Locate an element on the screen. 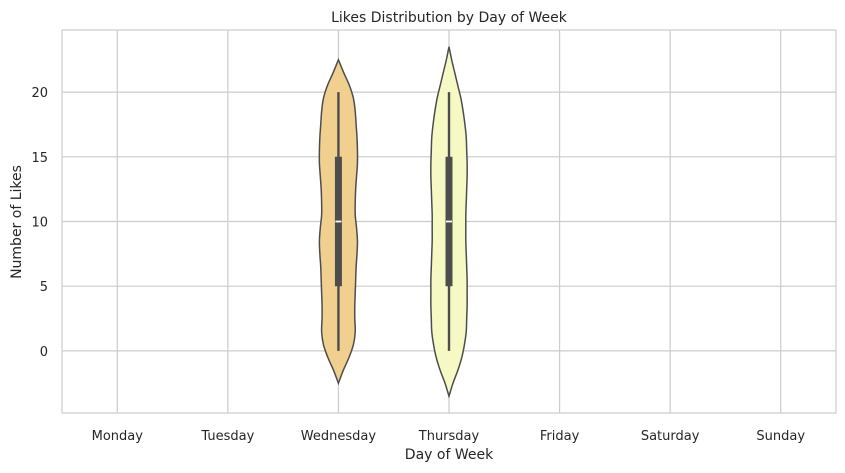  x-tick-label: Sunday is located at coordinates (780, 436).